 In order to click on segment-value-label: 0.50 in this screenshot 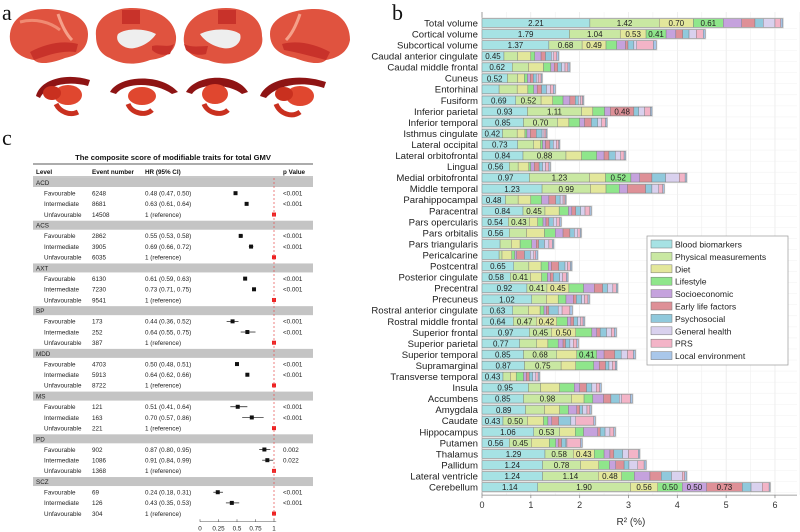, I will do `click(564, 332)`.